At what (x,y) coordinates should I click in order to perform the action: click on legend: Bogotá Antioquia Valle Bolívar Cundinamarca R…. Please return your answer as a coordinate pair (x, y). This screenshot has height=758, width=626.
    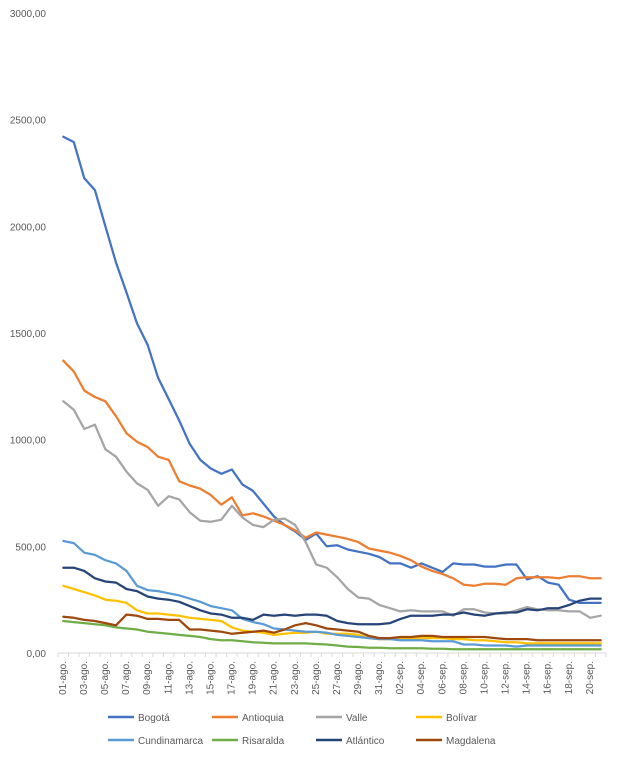
    Looking at the image, I should click on (302, 730).